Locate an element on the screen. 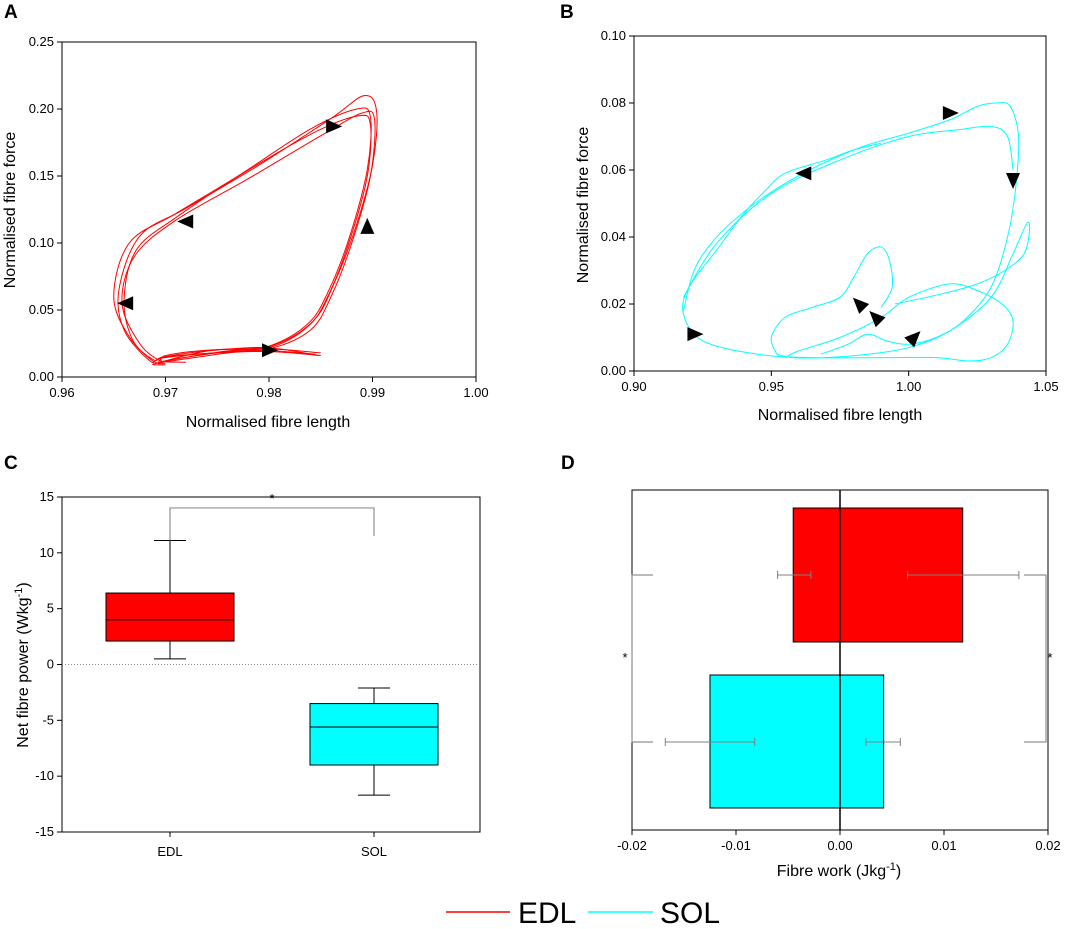 The height and width of the screenshot is (929, 1065). panel-b-axes-frame is located at coordinates (840, 203).